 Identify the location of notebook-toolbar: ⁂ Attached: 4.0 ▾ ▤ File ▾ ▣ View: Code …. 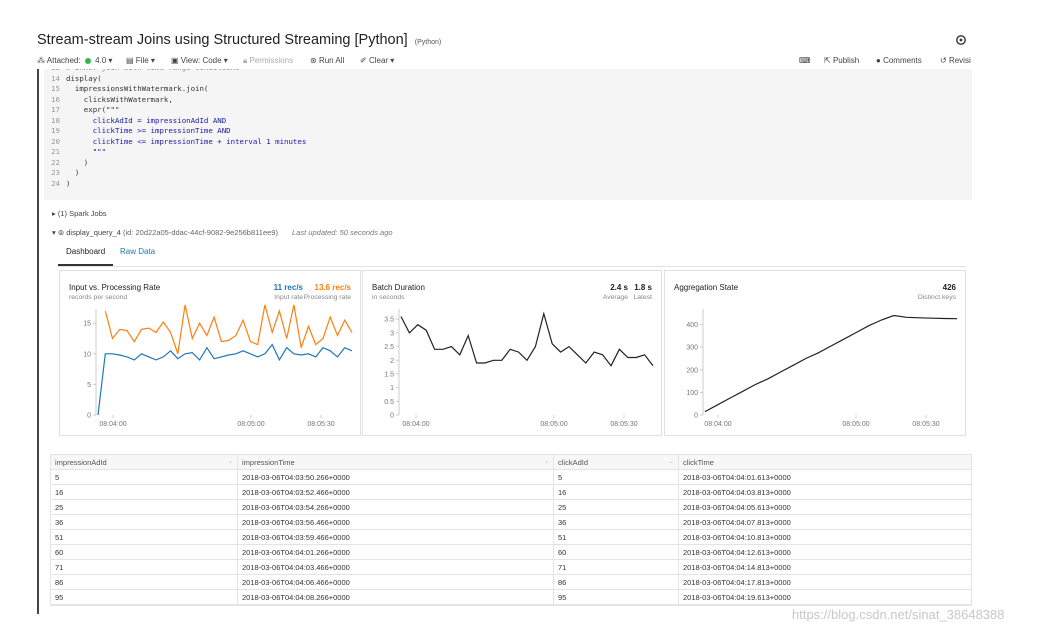
(505, 62).